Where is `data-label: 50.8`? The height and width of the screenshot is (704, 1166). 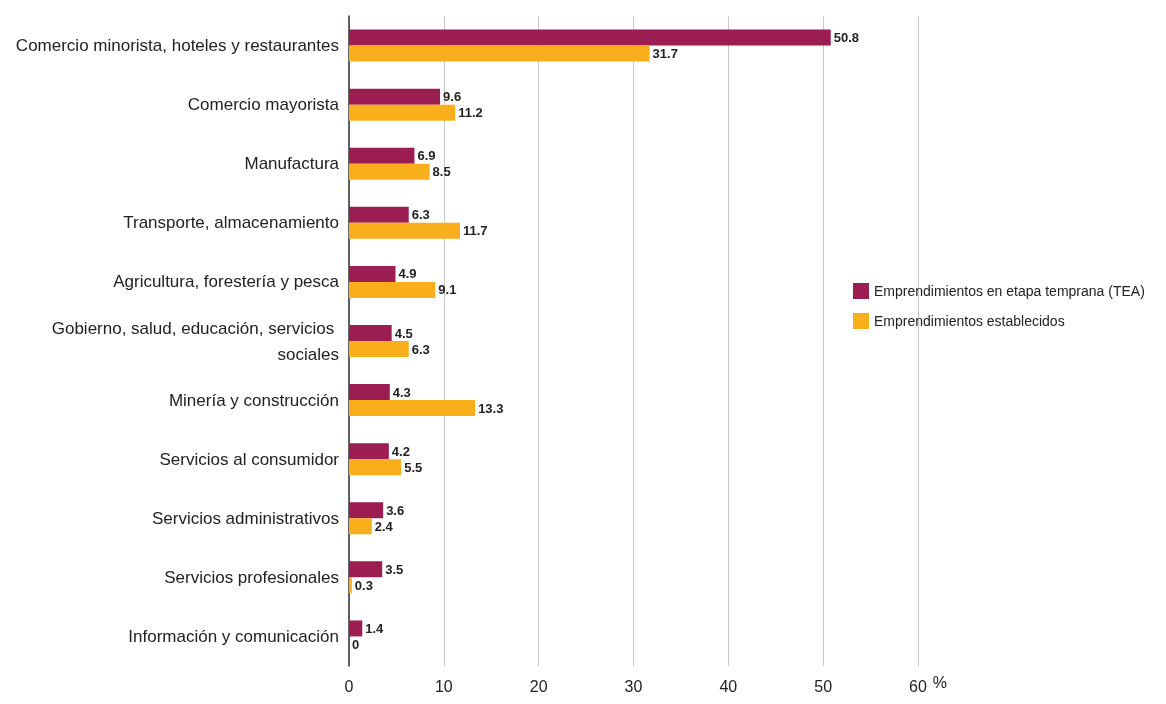
data-label: 50.8 is located at coordinates (846, 38).